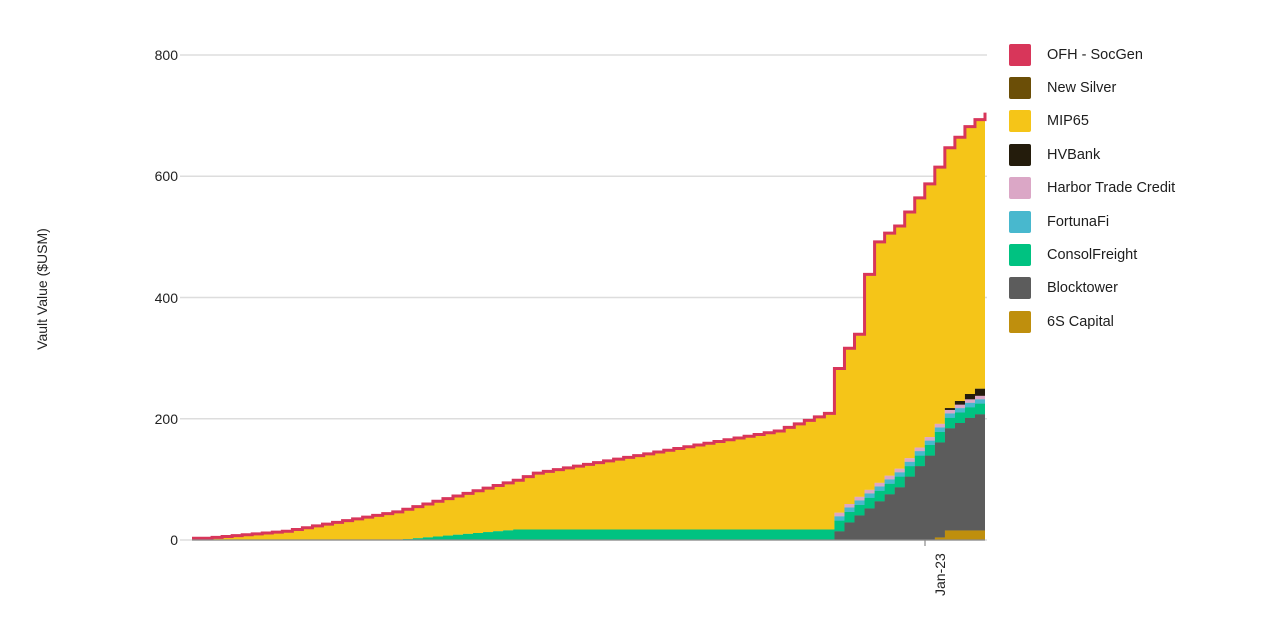 This screenshot has width=1280, height=629. What do you see at coordinates (166, 55) in the screenshot?
I see `y-tick-label: 800` at bounding box center [166, 55].